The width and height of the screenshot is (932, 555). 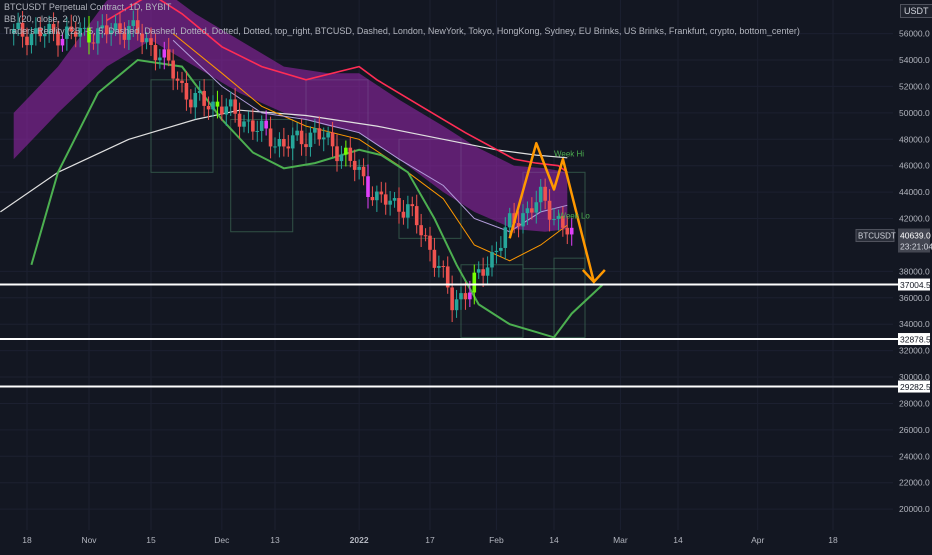 I want to click on time-tick: 2022, so click(x=359, y=540).